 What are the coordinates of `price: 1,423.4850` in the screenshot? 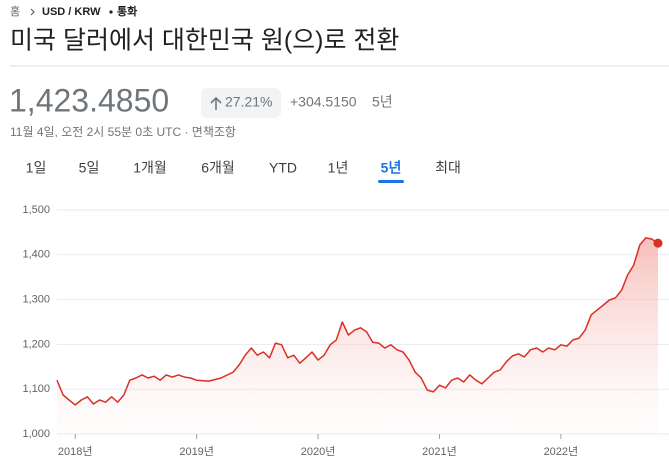 It's located at (89, 100).